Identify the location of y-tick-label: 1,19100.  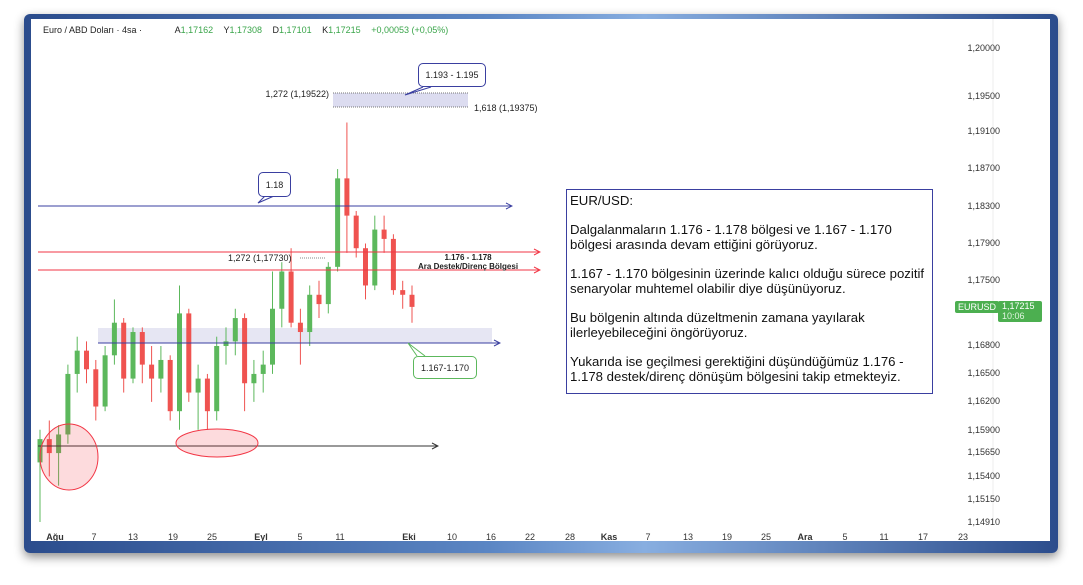
(983, 131).